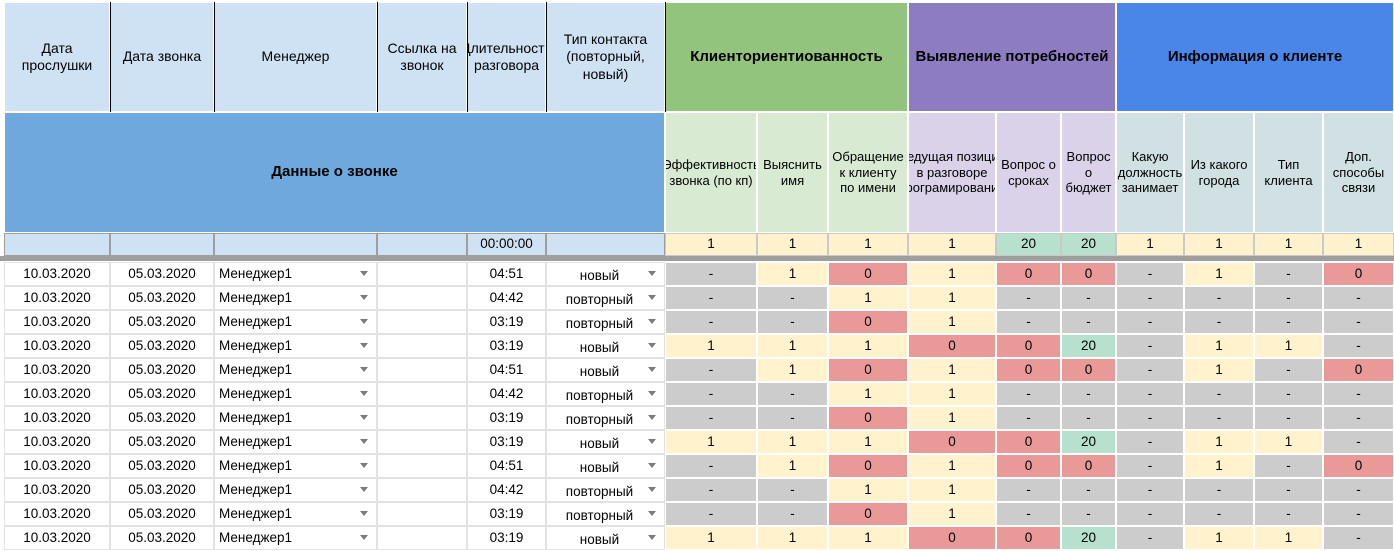  Describe the element at coordinates (1358, 172) in the screenshot. I see `criterion-header-9: Доп. способы связи` at that location.